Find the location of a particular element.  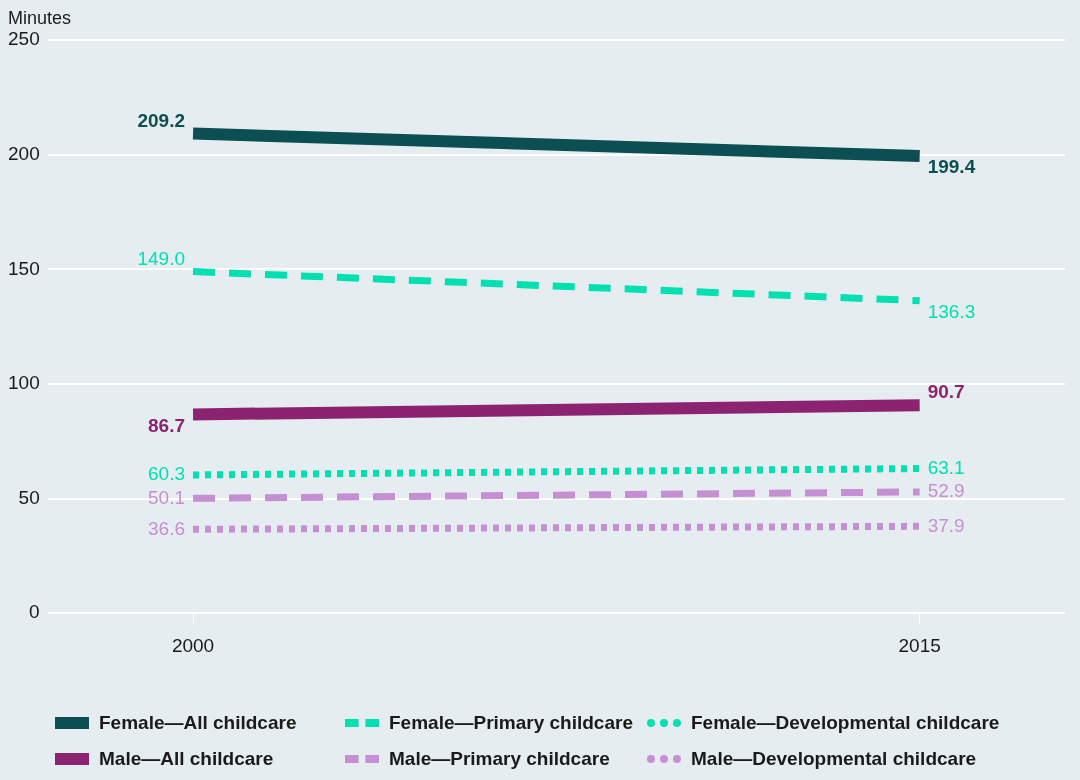

data-label: 36.6 is located at coordinates (167, 528).